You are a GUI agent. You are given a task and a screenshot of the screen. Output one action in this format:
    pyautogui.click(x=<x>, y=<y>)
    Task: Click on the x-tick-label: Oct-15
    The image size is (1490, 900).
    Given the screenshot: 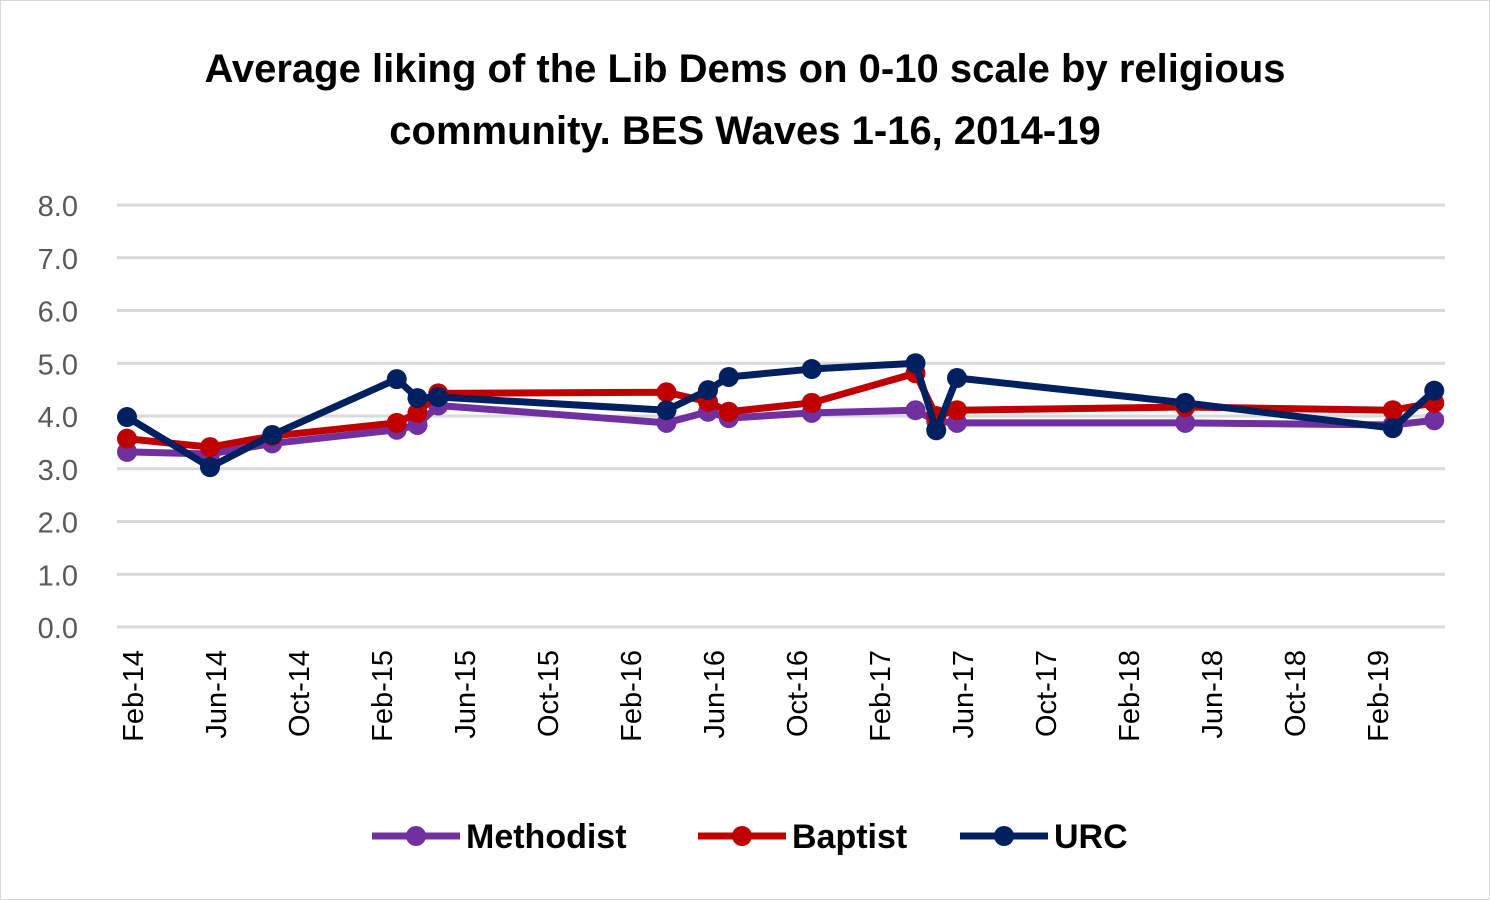 What is the action you would take?
    pyautogui.click(x=549, y=693)
    